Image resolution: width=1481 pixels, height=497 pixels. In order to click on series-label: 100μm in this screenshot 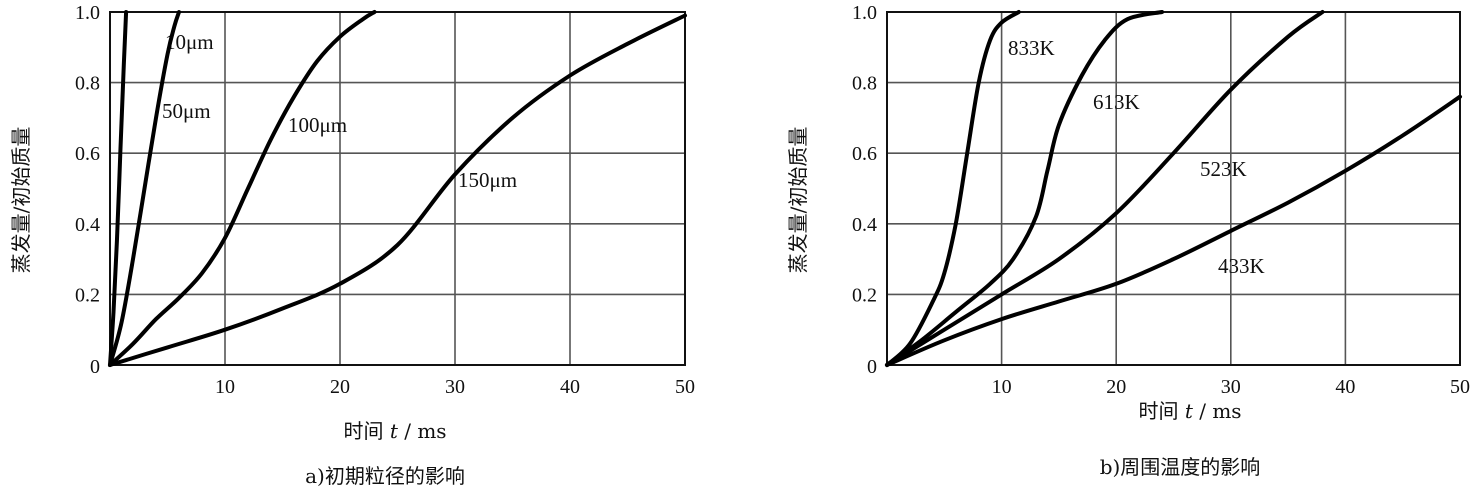, I will do `click(317, 125)`.